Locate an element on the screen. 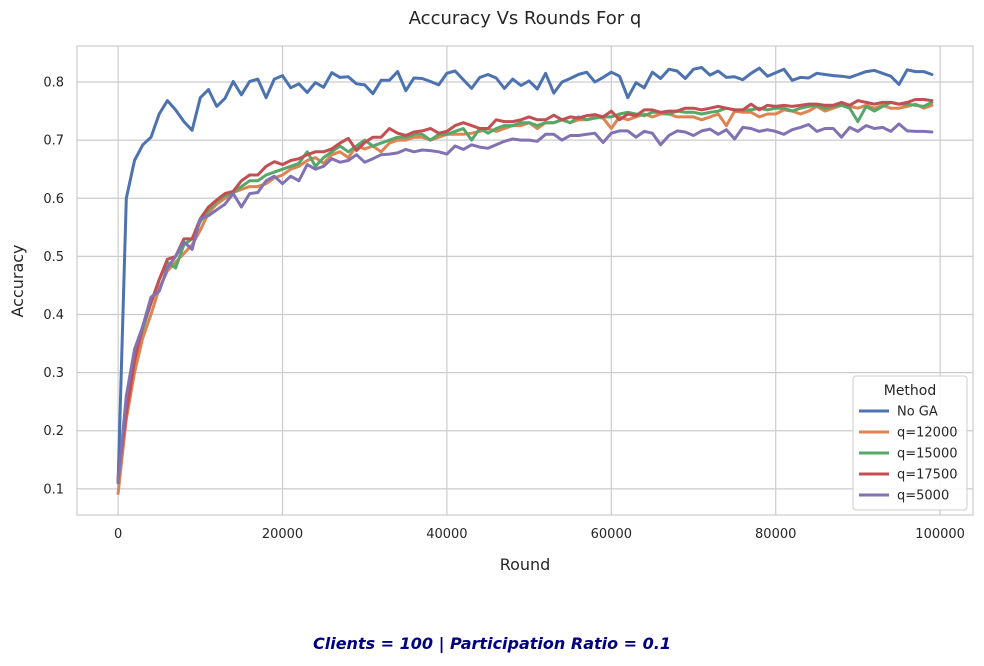  x-axis-label: Round is located at coordinates (525, 564).